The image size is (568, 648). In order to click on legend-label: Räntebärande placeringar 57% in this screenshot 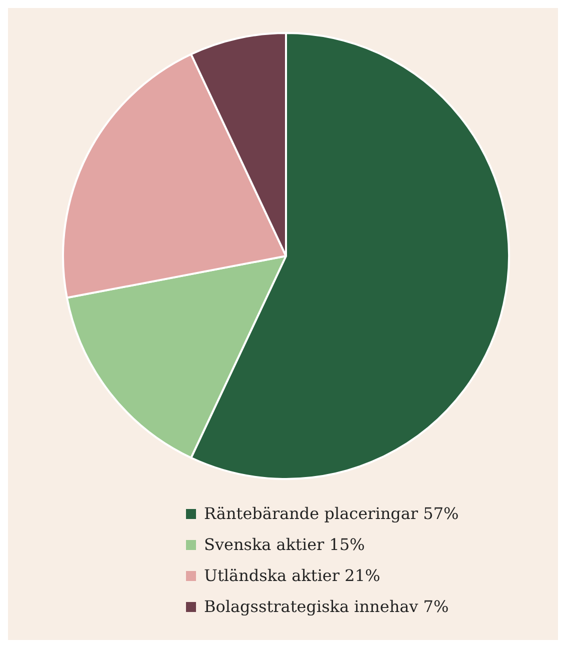, I will do `click(331, 513)`.